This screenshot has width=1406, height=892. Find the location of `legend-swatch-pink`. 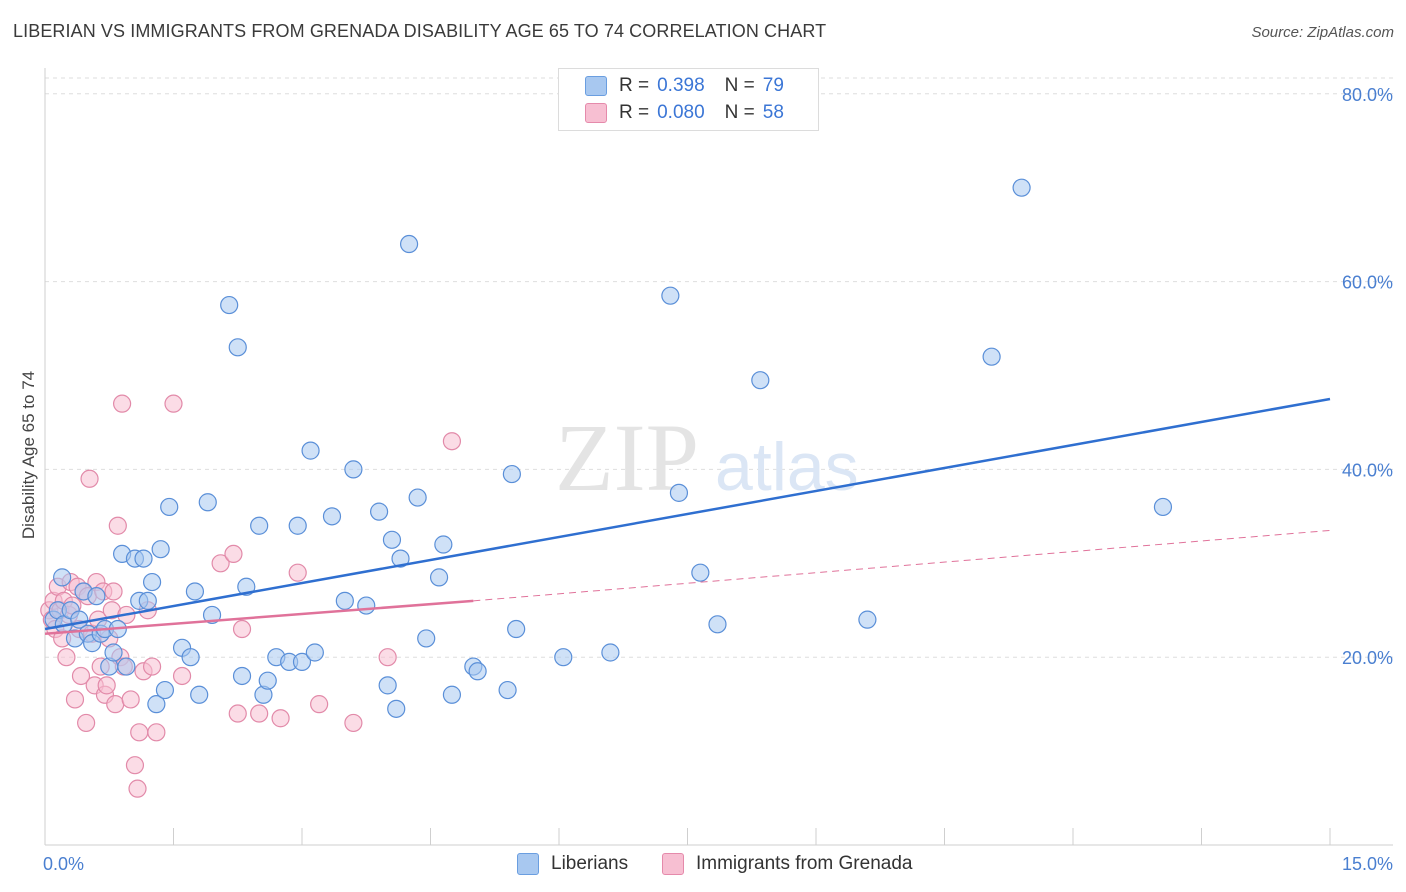

legend-swatch-pink is located at coordinates (673, 864).